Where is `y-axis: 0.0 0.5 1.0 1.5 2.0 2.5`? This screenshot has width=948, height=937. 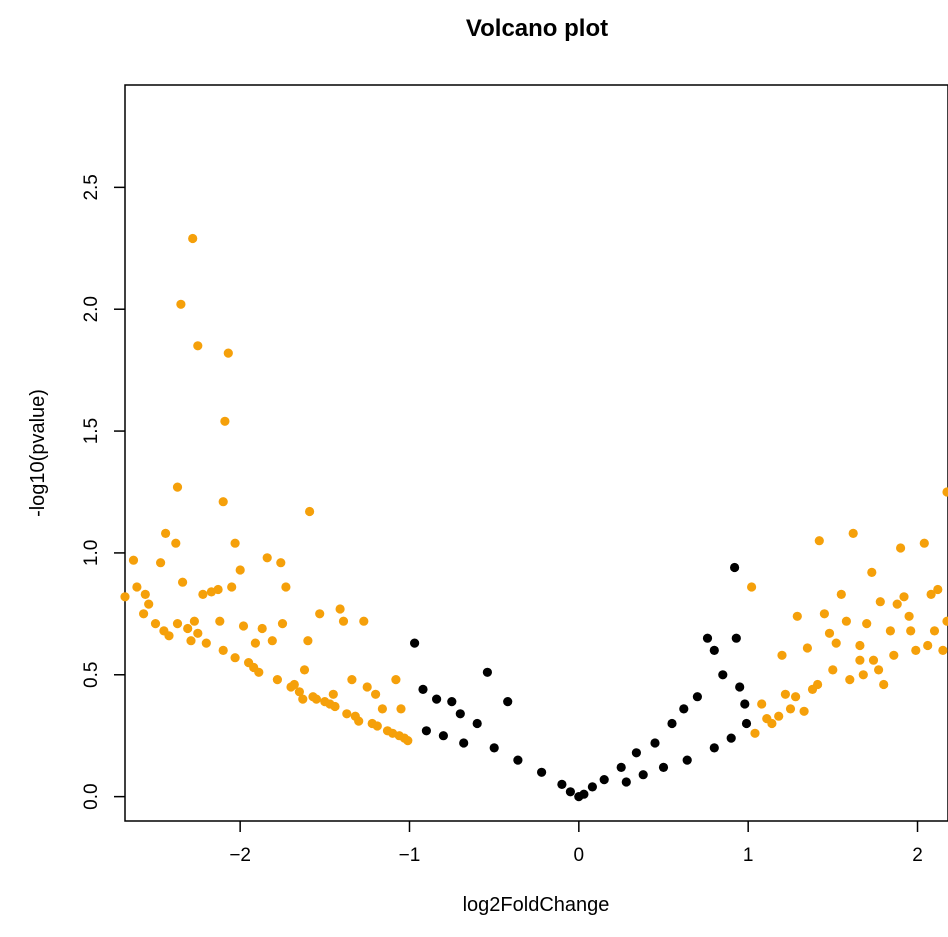 y-axis: 0.0 0.5 1.0 1.5 2.0 2.5 is located at coordinates (103, 492).